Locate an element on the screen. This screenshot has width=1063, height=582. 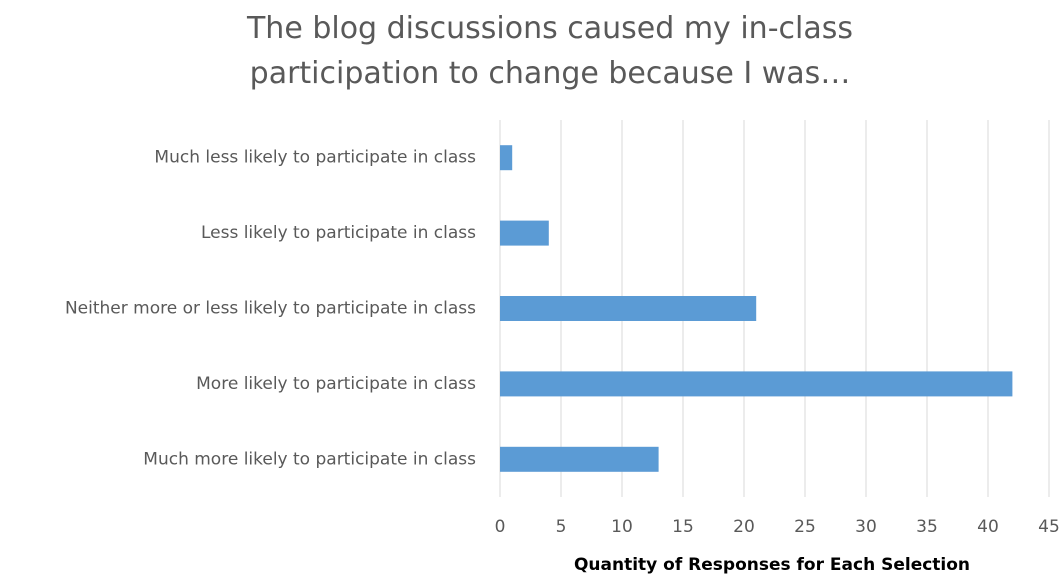
x-tick-label: 5 is located at coordinates (561, 527).